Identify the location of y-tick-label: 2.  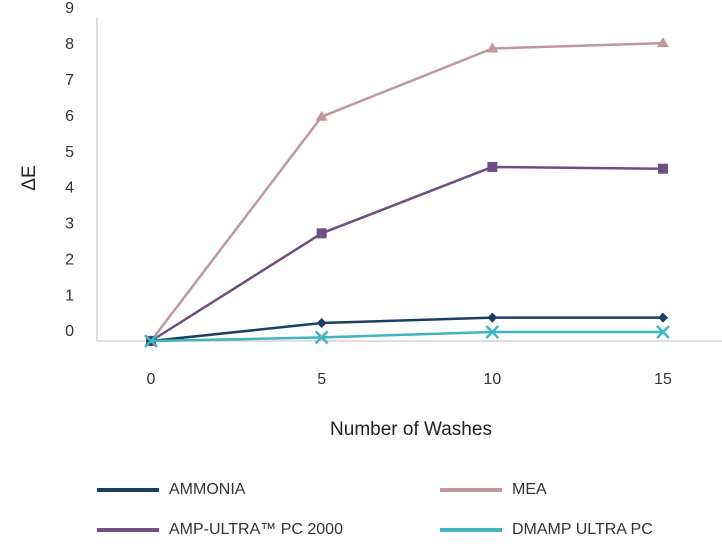
(69, 259).